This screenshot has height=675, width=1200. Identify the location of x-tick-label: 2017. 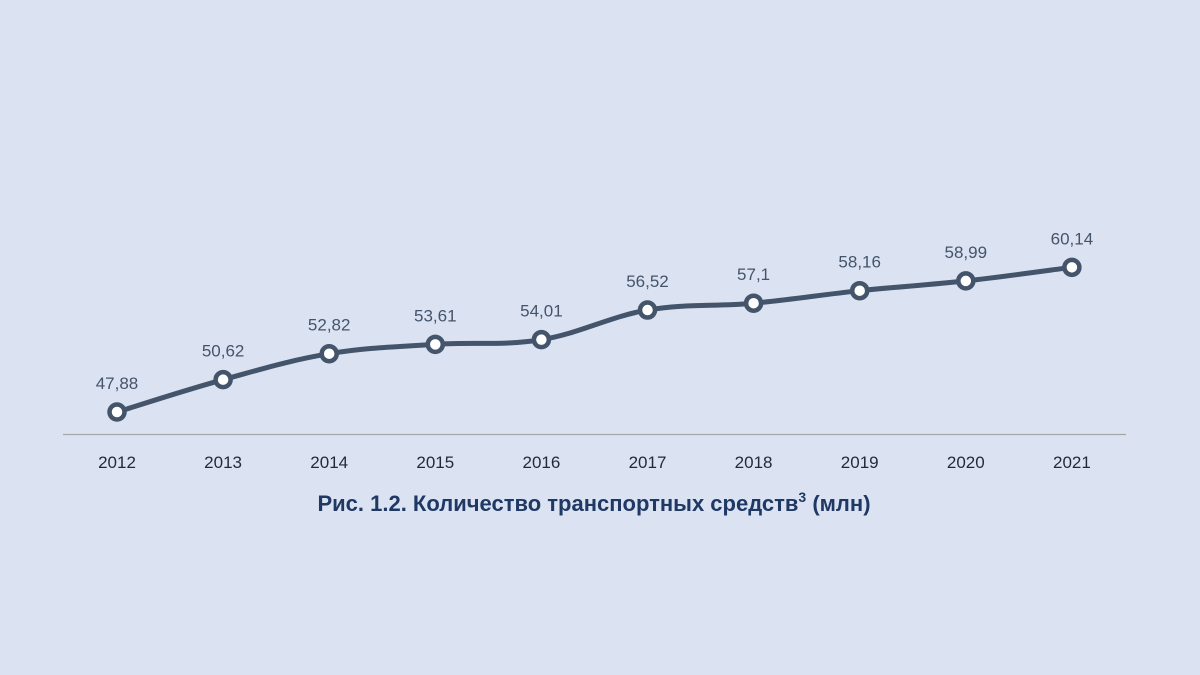
(648, 462).